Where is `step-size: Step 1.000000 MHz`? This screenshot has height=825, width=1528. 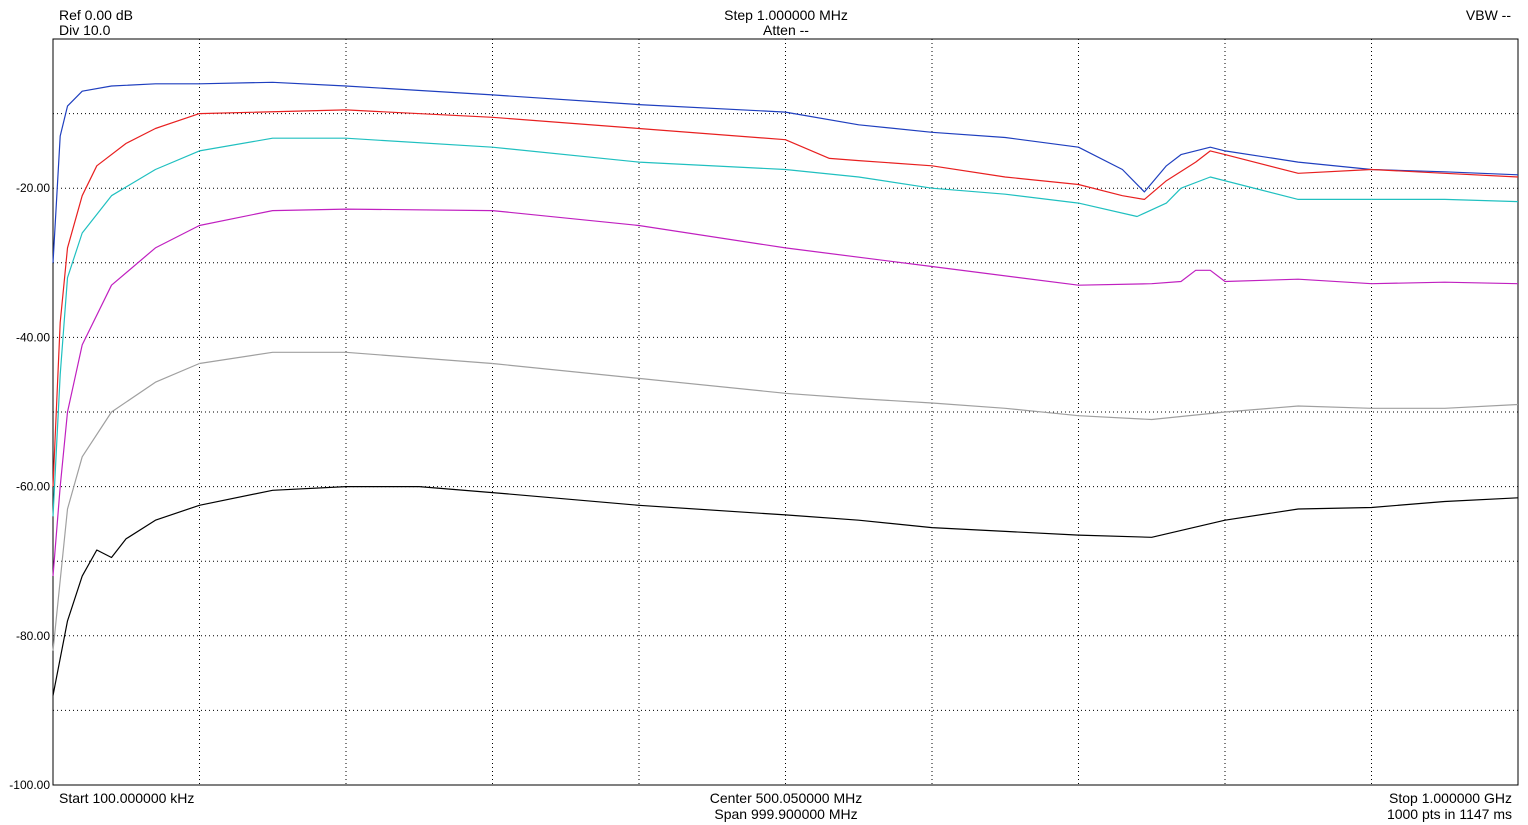 step-size: Step 1.000000 MHz is located at coordinates (786, 15).